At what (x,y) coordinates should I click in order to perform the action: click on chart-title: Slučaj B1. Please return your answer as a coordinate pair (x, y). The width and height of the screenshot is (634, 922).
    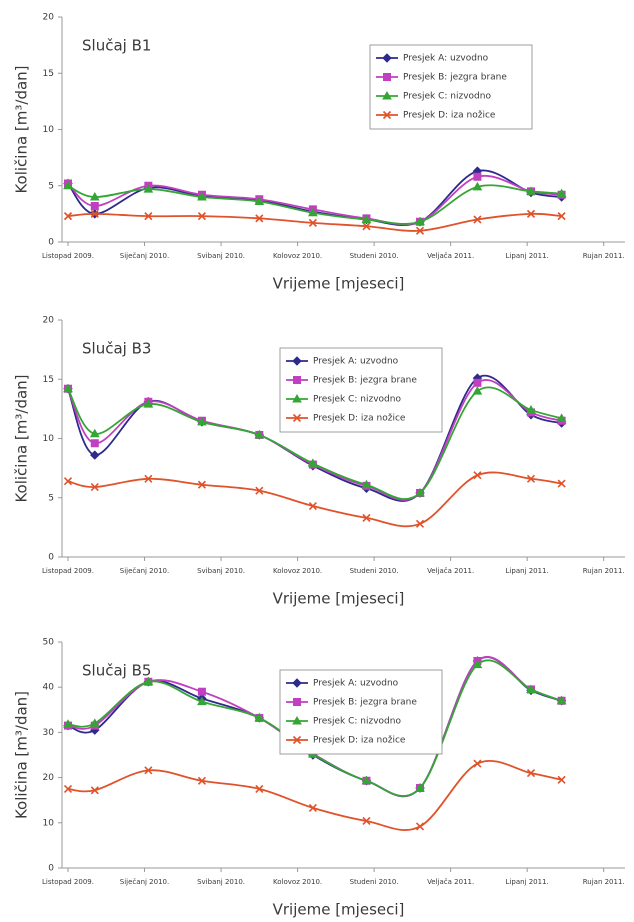
    Looking at the image, I should click on (116, 46).